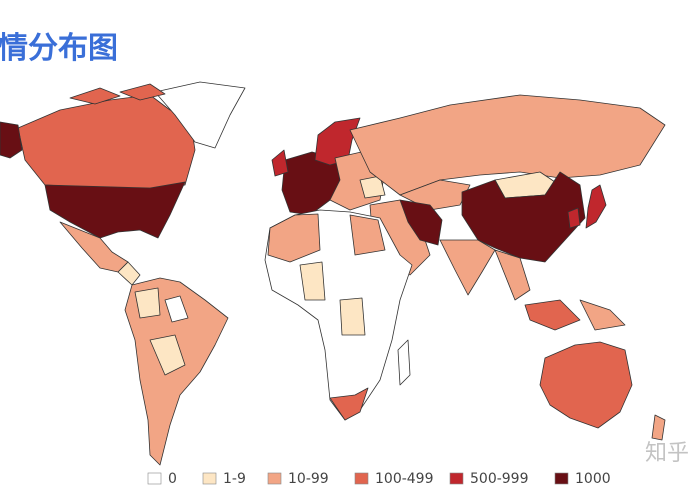  Describe the element at coordinates (234, 479) in the screenshot. I see `legend-label: 1-9` at that location.